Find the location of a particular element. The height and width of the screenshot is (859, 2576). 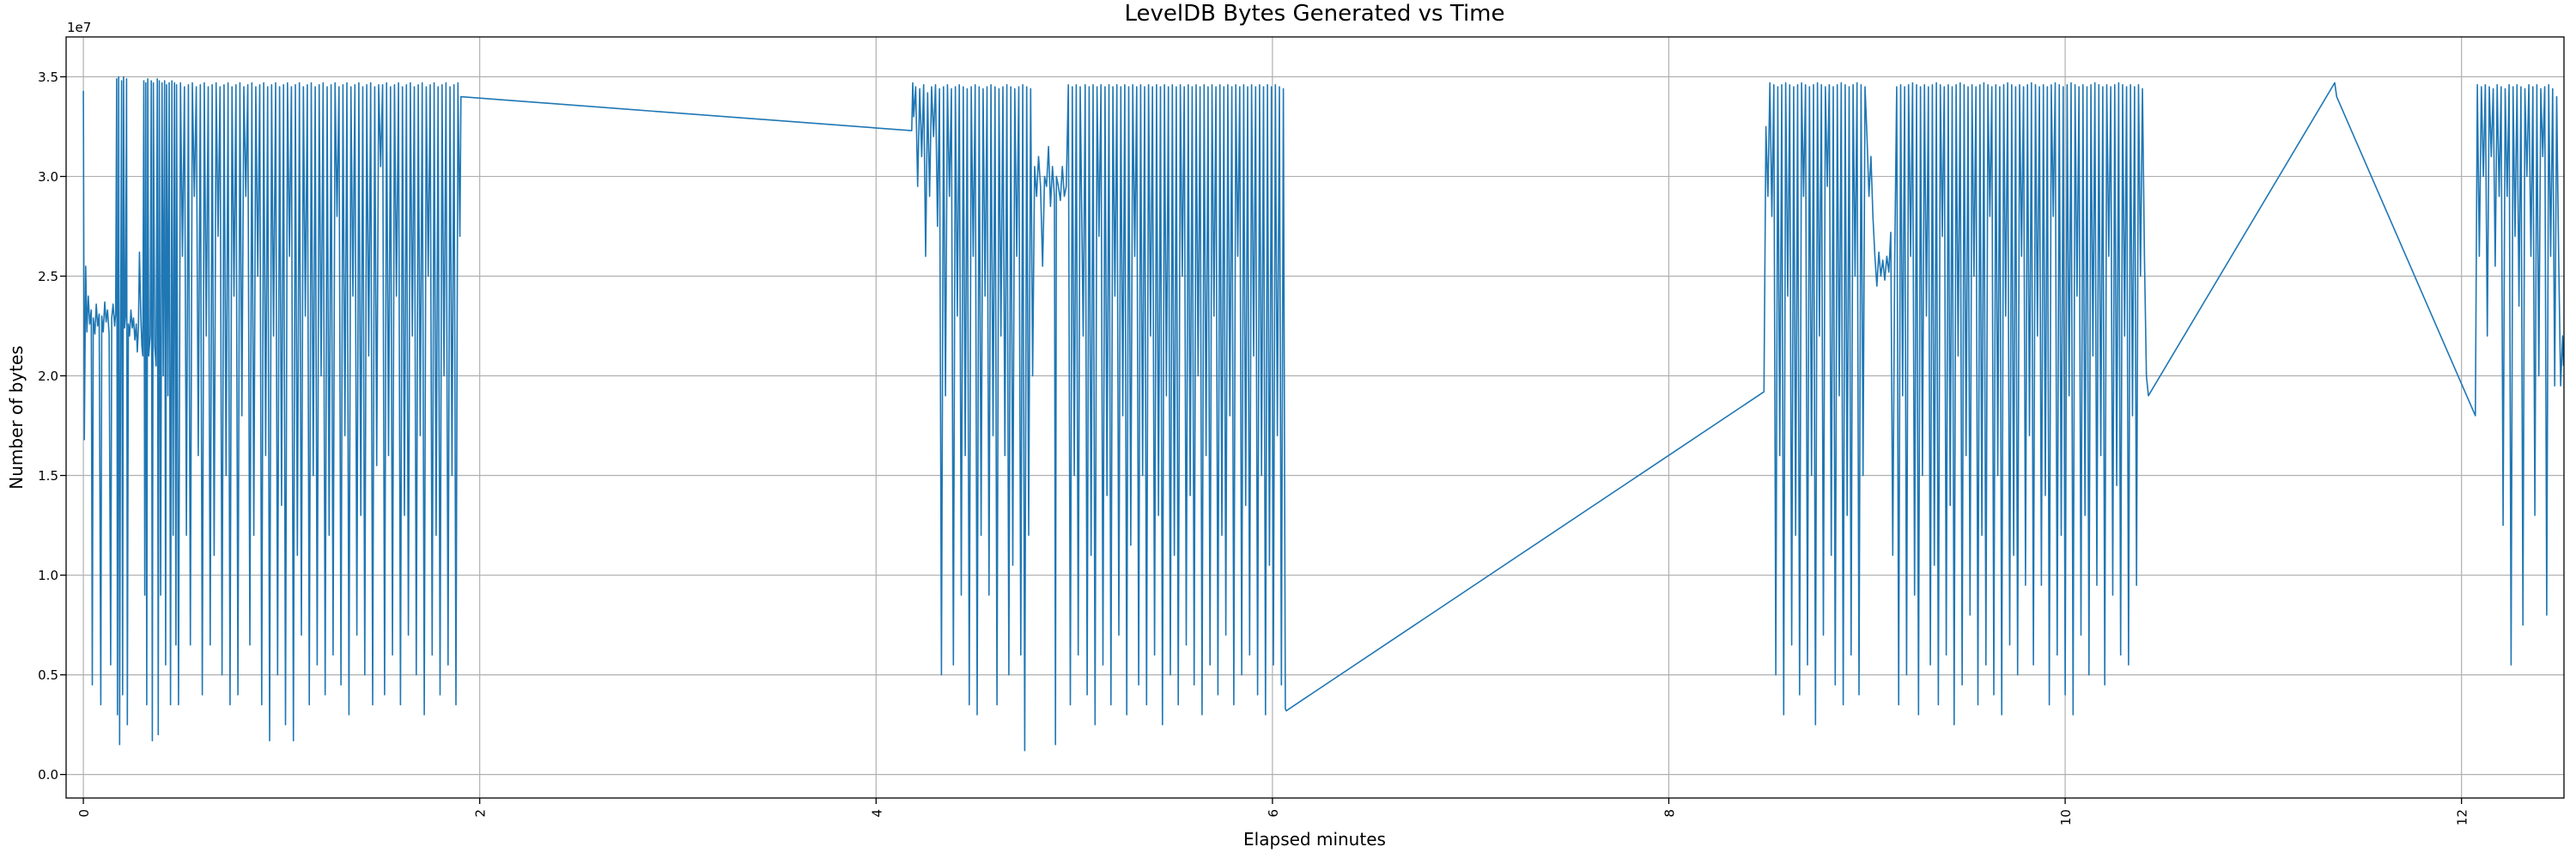

x-tick-labels: 0 2 4 6 8 10 12 is located at coordinates (1273, 817).